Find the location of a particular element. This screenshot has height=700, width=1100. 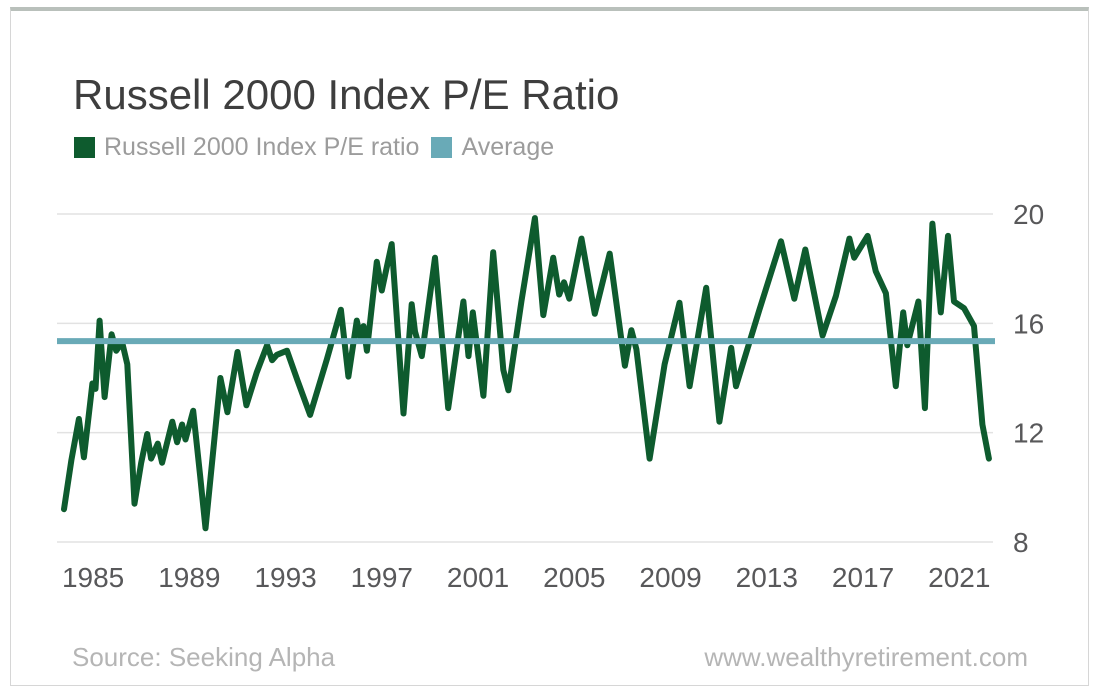

average-series-swatch is located at coordinates (442, 147).